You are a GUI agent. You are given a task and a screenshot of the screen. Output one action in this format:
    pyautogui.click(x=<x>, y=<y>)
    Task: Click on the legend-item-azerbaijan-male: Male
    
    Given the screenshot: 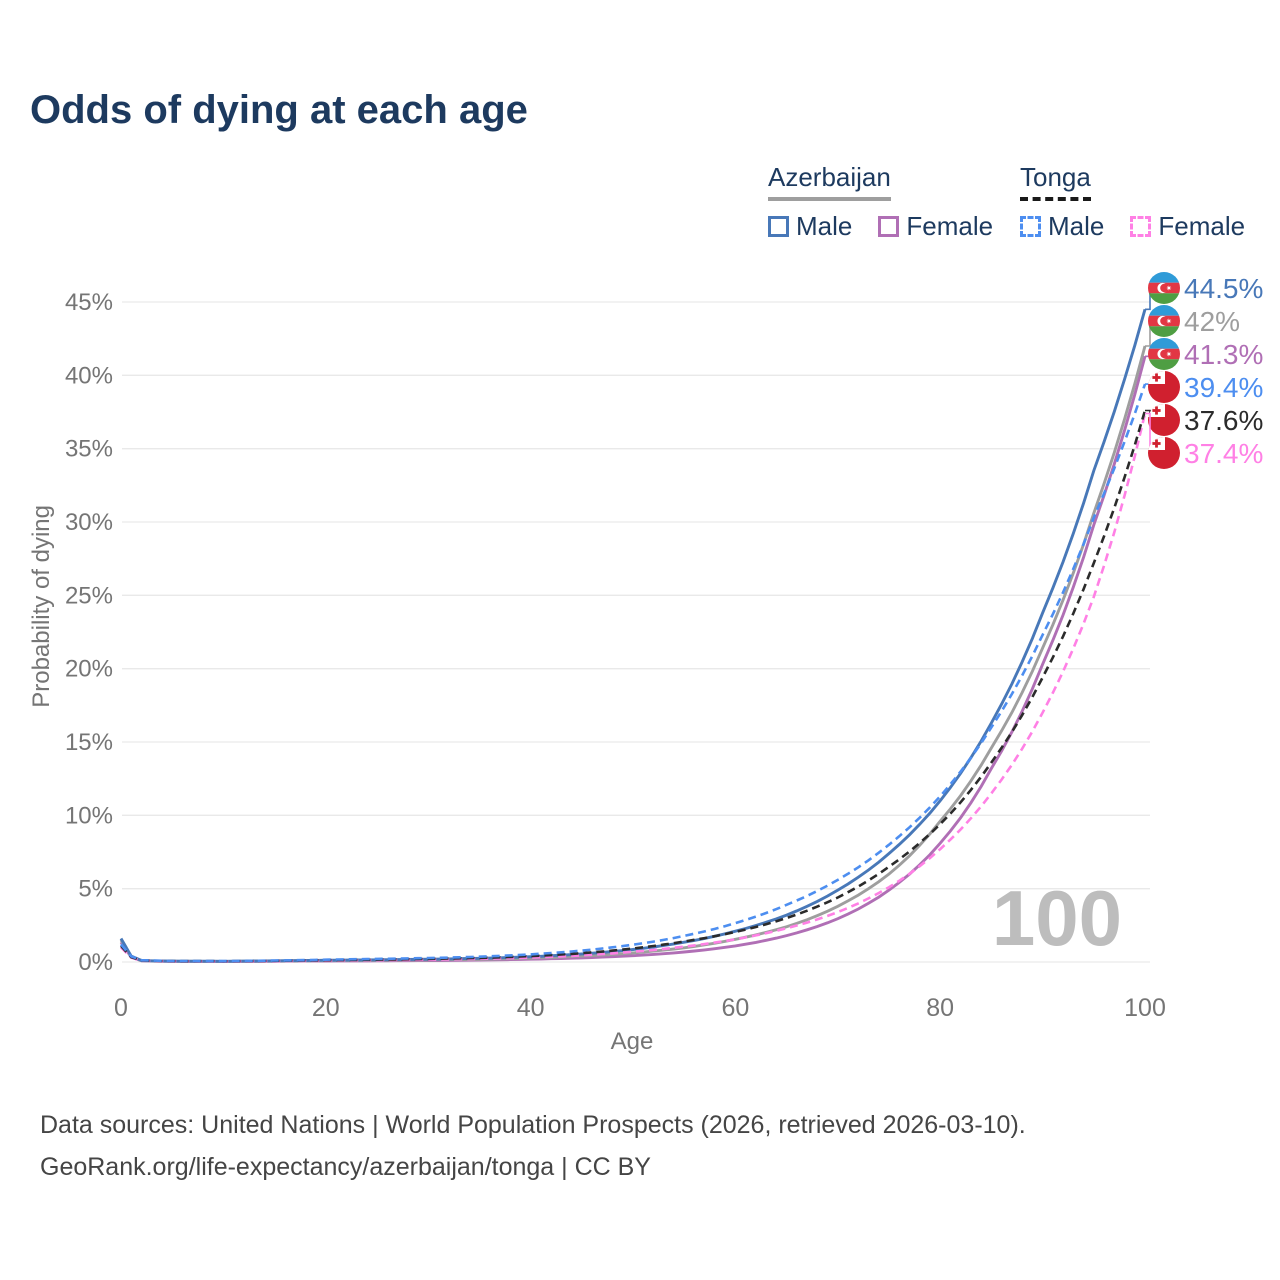 What is the action you would take?
    pyautogui.click(x=810, y=226)
    